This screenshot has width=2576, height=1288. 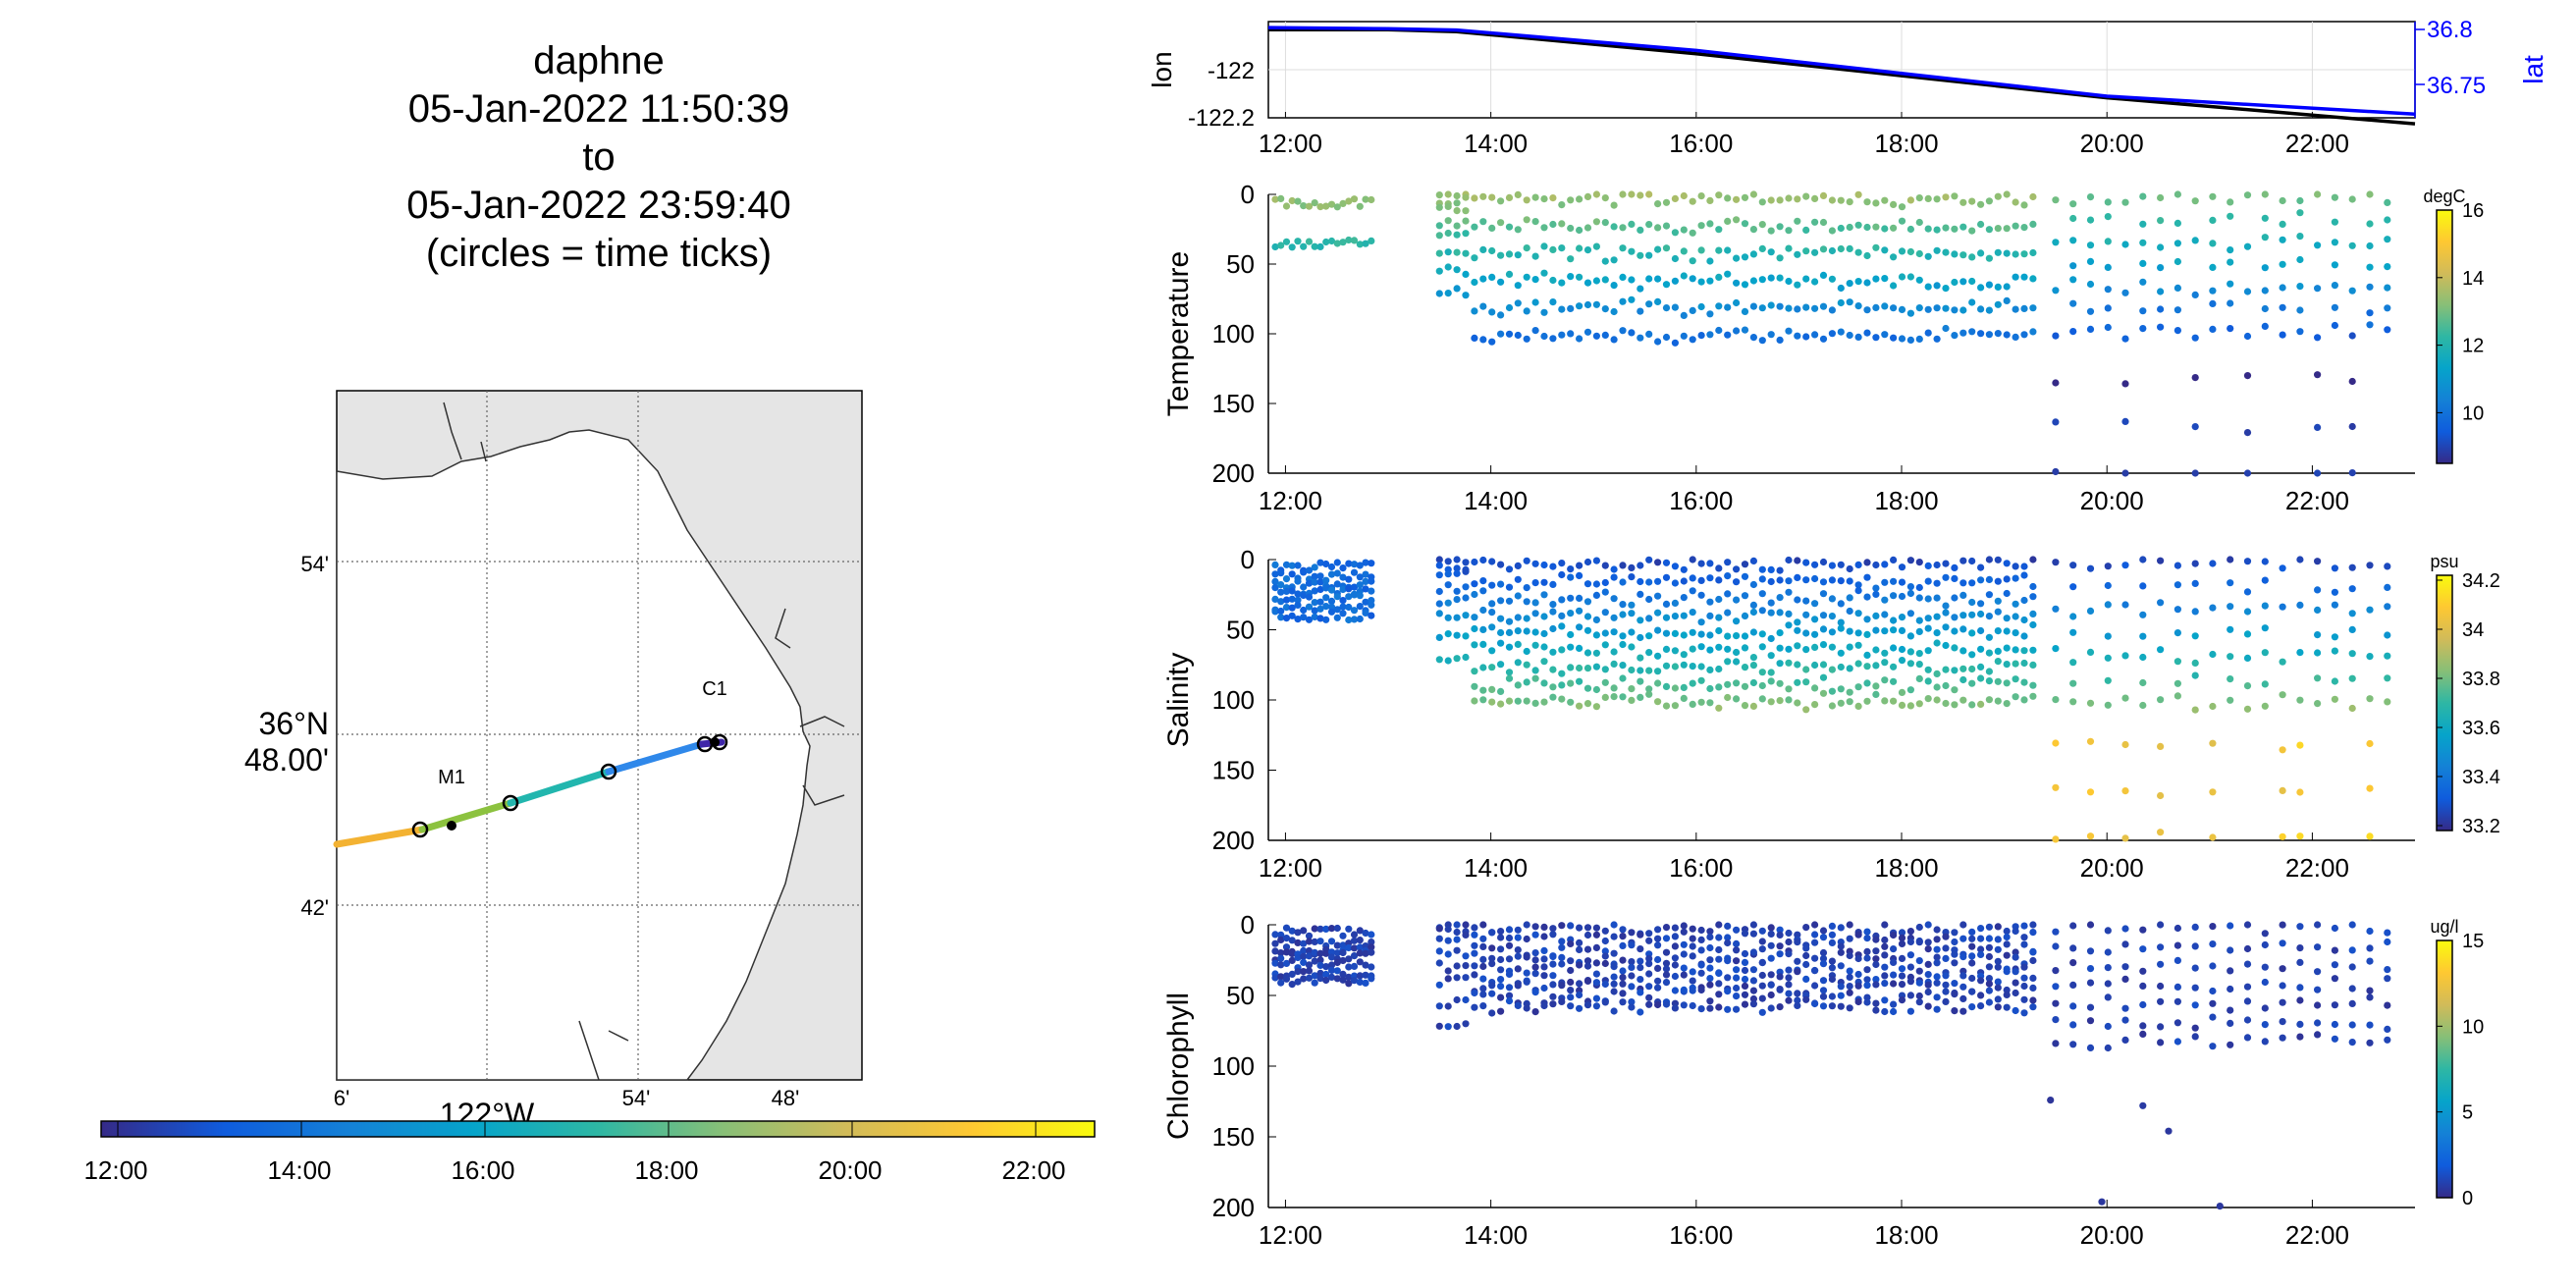 I want to click on chlorophyll-y-tick: 150, so click(x=1233, y=1137).